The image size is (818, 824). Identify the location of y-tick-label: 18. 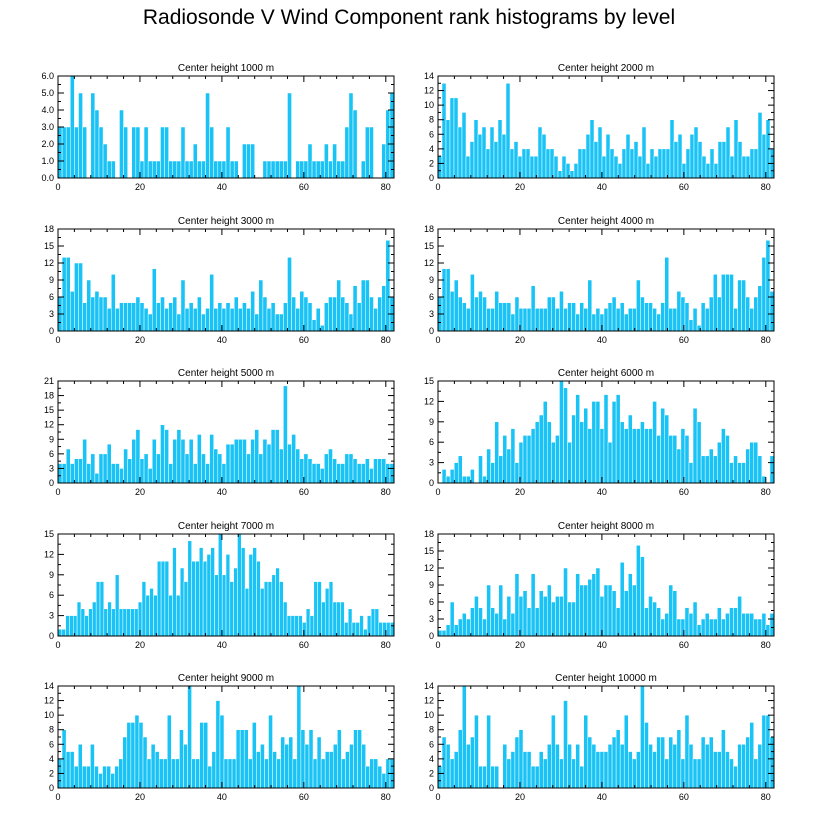
(429, 534).